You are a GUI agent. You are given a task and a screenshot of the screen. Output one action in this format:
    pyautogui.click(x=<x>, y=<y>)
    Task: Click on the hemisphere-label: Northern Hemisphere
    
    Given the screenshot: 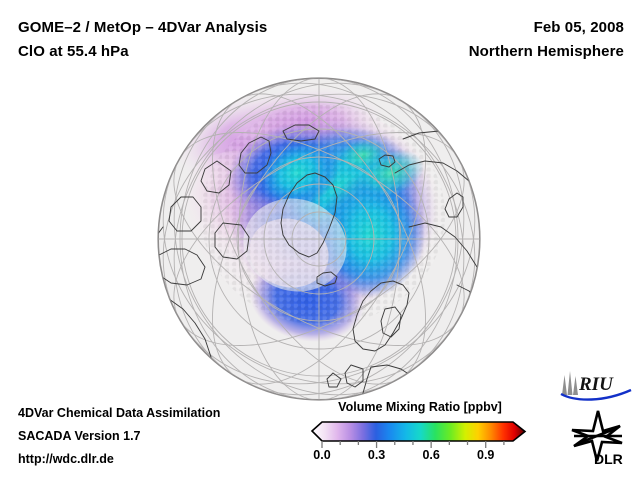 What is the action you would take?
    pyautogui.click(x=546, y=51)
    